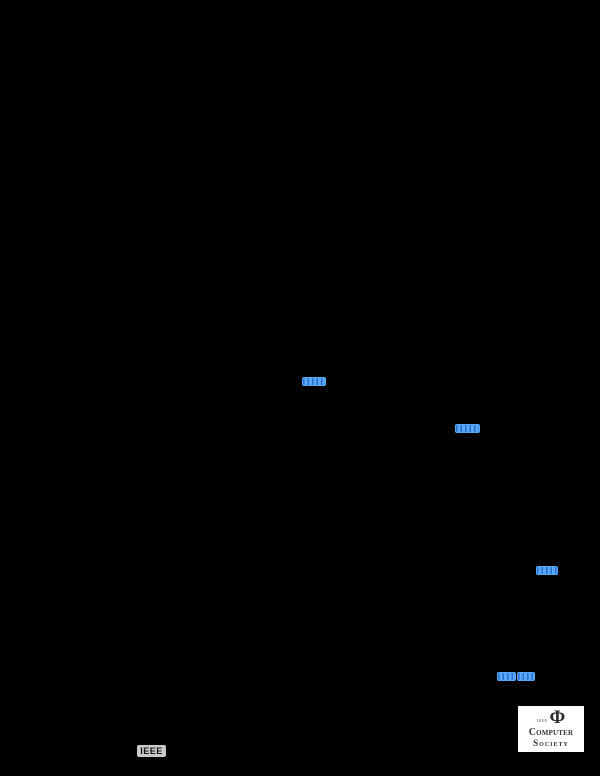  What do you see at coordinates (542, 720) in the screenshot?
I see `cs-ieee-small-label: IEEE` at bounding box center [542, 720].